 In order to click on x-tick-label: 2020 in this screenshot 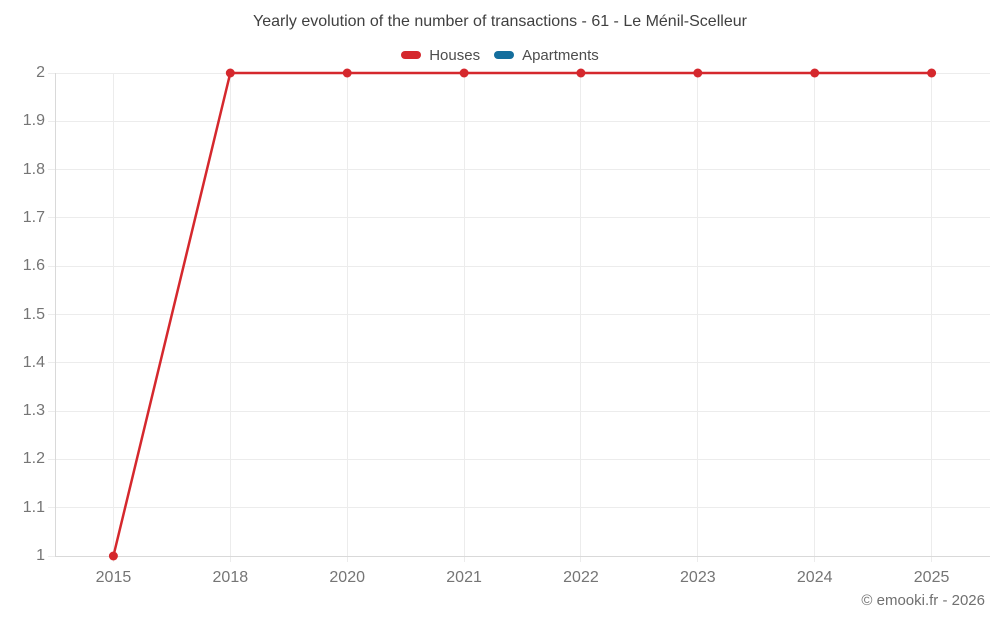, I will do `click(347, 577)`.